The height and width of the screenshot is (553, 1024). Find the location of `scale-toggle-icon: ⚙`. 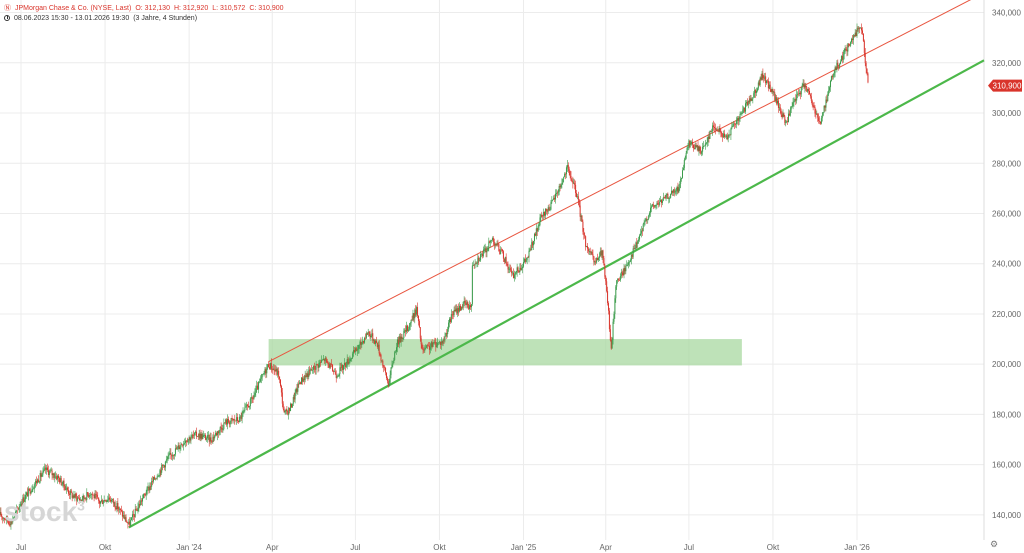

scale-toggle-icon: ⚙ is located at coordinates (994, 544).